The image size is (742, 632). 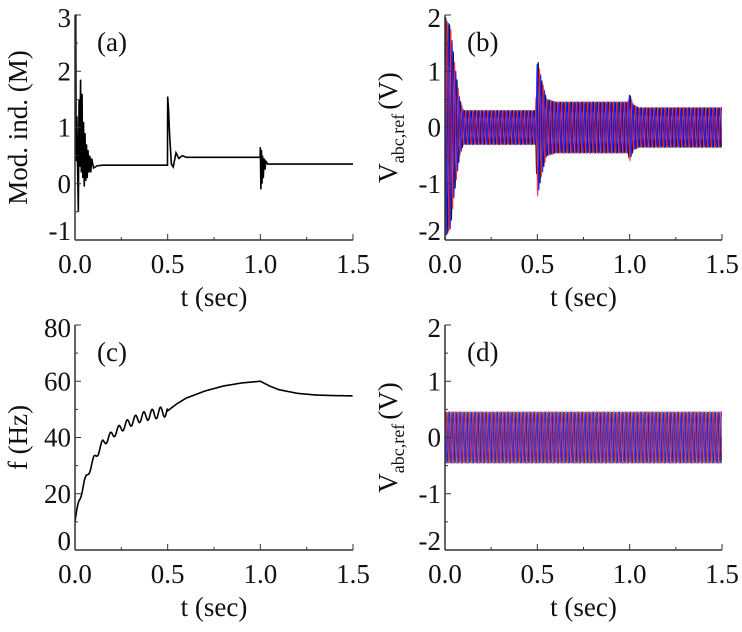 I want to click on series-line-f, so click(x=214, y=451).